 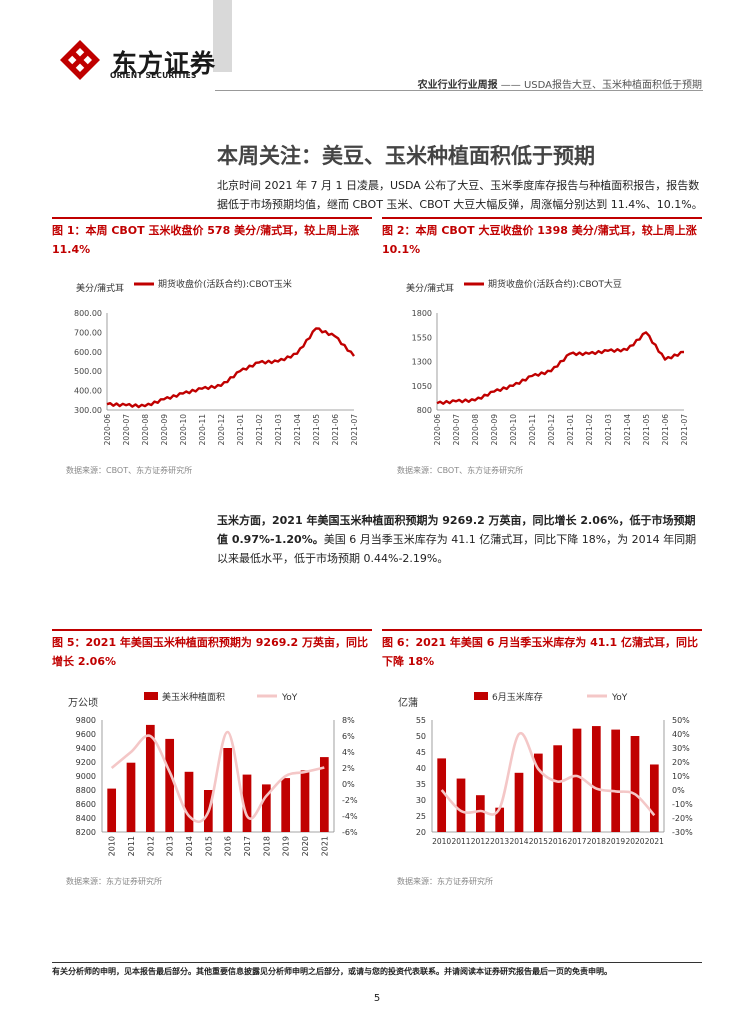 I want to click on x-tick-label: 2017, so click(x=576, y=841).